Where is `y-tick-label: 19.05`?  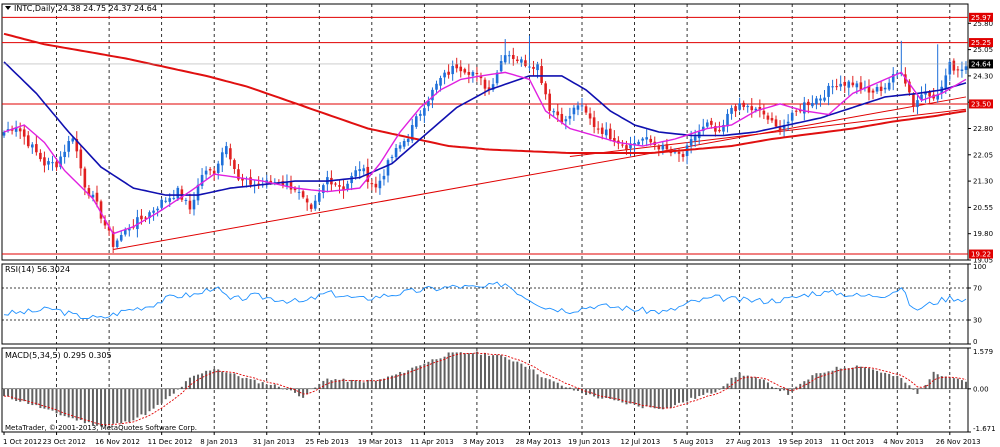 y-tick-label: 19.05 is located at coordinates (983, 261).